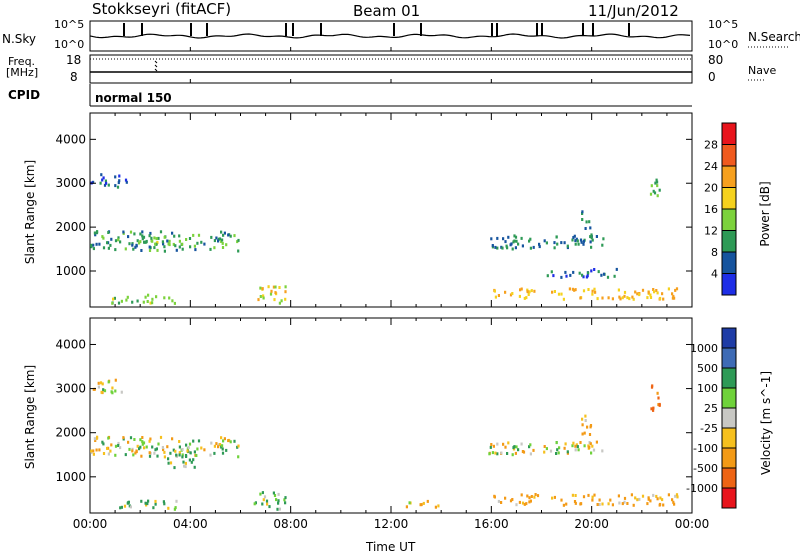 The height and width of the screenshot is (554, 800). Describe the element at coordinates (707, 368) in the screenshot. I see `velocity-colorbar-tick-label: 500` at that location.